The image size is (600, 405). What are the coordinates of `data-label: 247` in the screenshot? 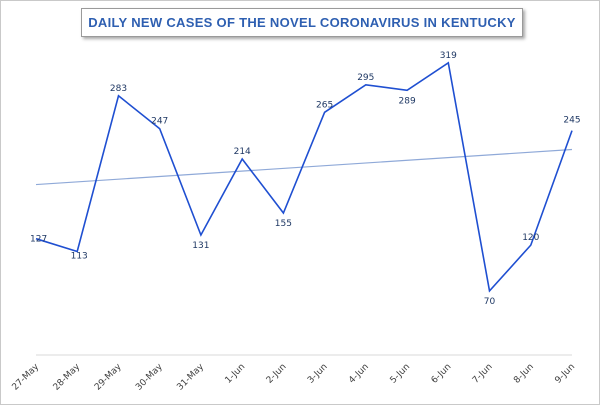 It's located at (159, 122).